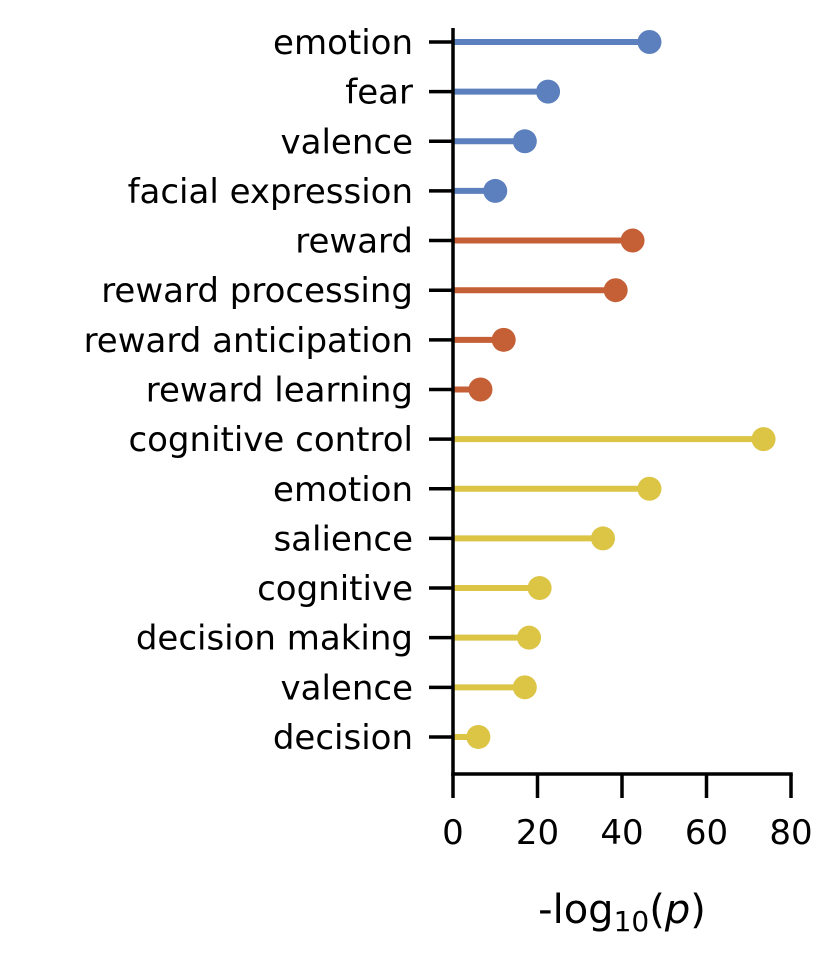 This screenshot has width=840, height=958. I want to click on y-tick-label-0: emotion, so click(343, 43).